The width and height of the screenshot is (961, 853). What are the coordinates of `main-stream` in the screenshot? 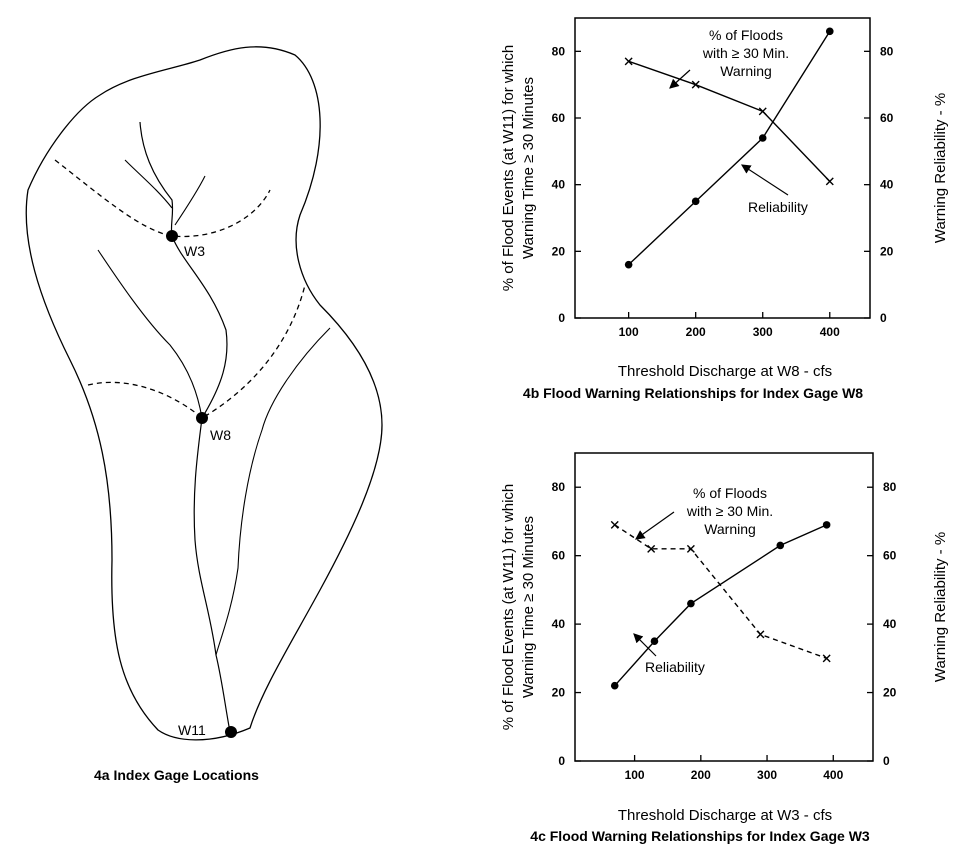 It's located at (185, 427).